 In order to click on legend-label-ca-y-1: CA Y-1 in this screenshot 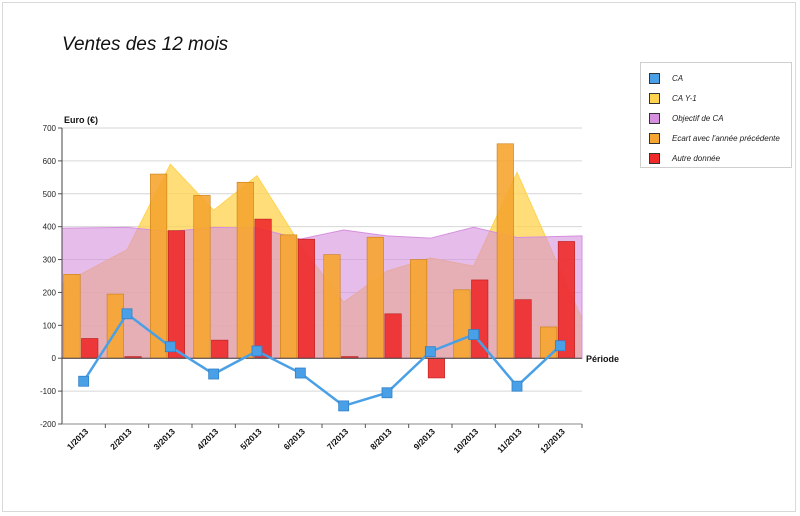, I will do `click(684, 98)`.